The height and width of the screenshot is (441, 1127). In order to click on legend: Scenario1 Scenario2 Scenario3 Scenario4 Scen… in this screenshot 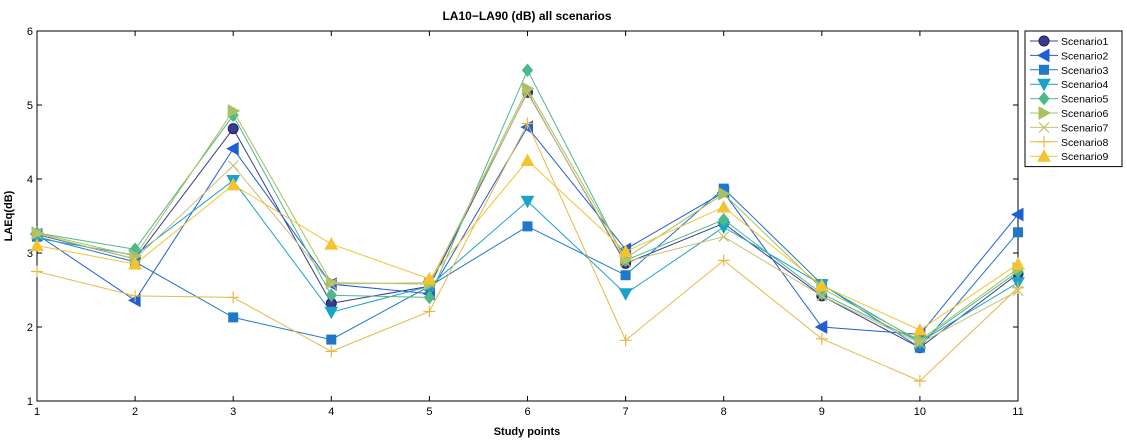, I will do `click(1073, 99)`.